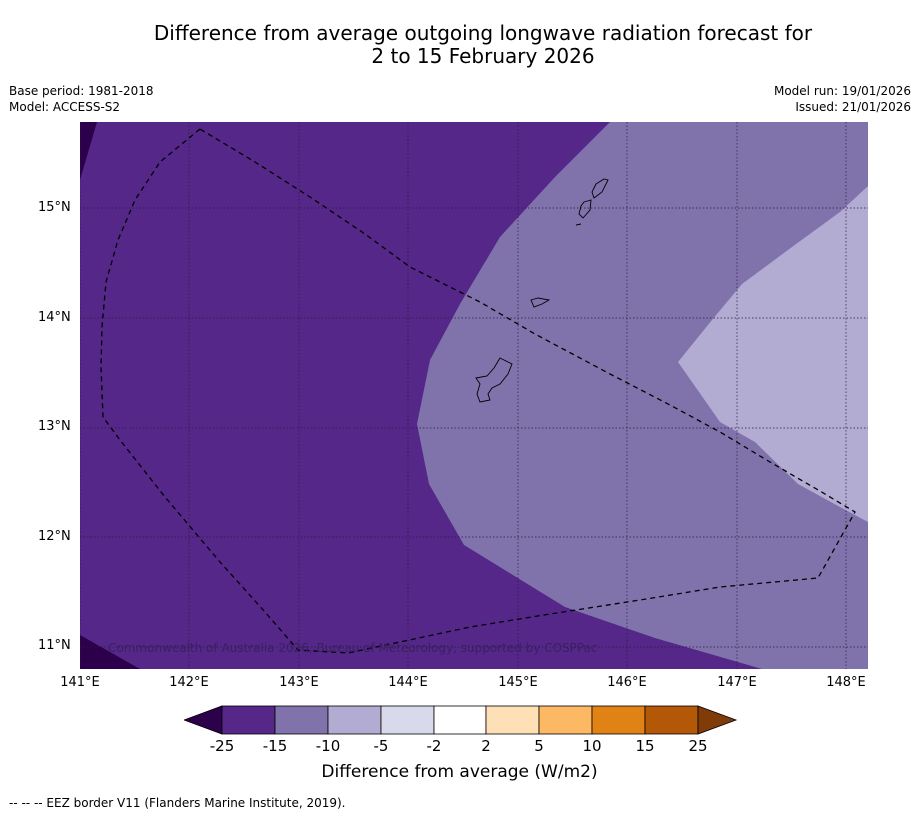 The image size is (919, 816). Describe the element at coordinates (842, 99) in the screenshot. I see `meta-right: Model run: 19/01/2026 Issued: 21/01/2026` at that location.